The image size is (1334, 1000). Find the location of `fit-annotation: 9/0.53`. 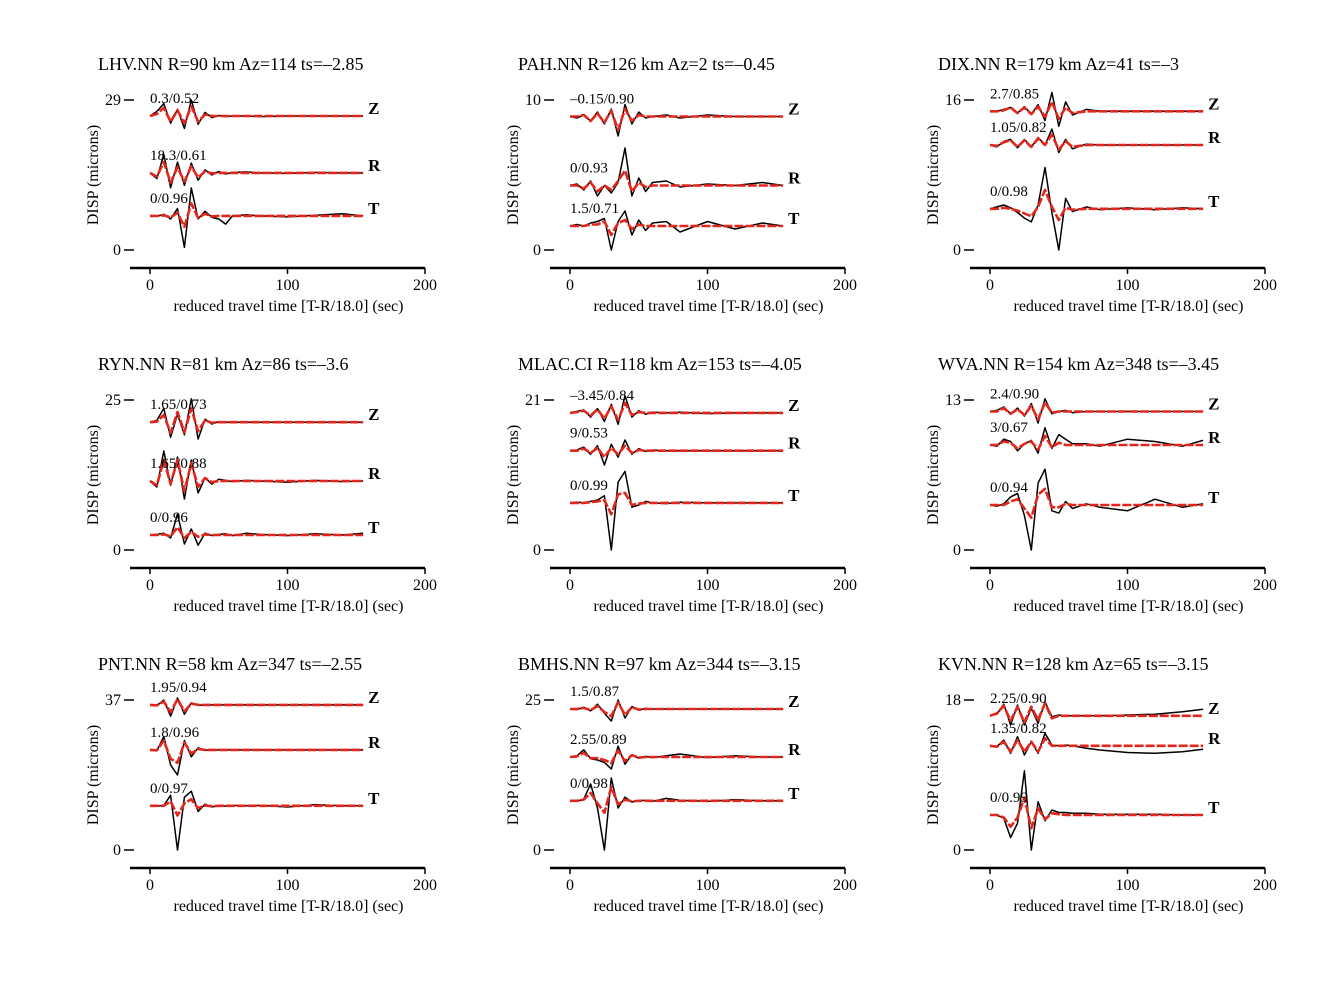

fit-annotation: 9/0.53 is located at coordinates (589, 434).